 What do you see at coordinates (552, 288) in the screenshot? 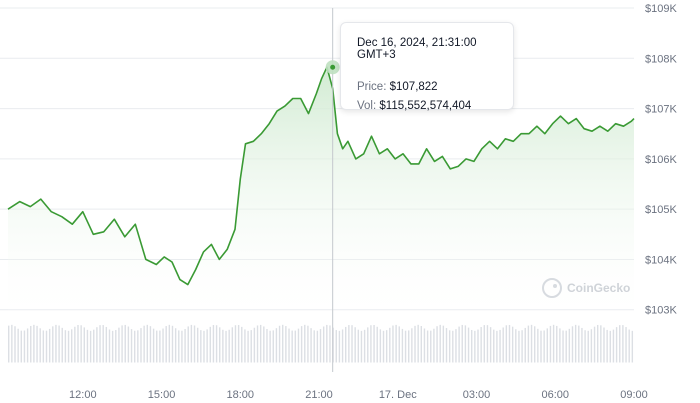
I see `coingecko-logo-icon` at bounding box center [552, 288].